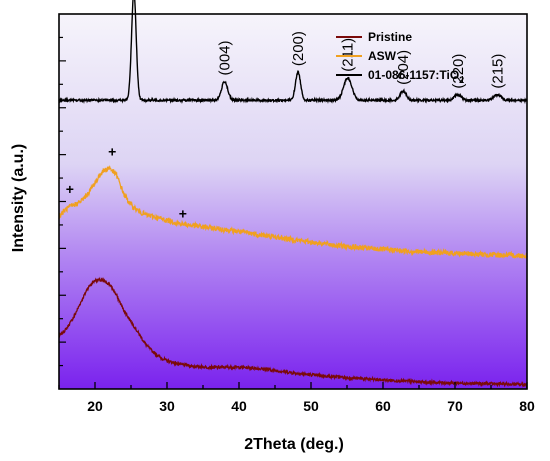 The width and height of the screenshot is (550, 461). What do you see at coordinates (382, 56) in the screenshot?
I see `legend-label-asw: ASW` at bounding box center [382, 56].